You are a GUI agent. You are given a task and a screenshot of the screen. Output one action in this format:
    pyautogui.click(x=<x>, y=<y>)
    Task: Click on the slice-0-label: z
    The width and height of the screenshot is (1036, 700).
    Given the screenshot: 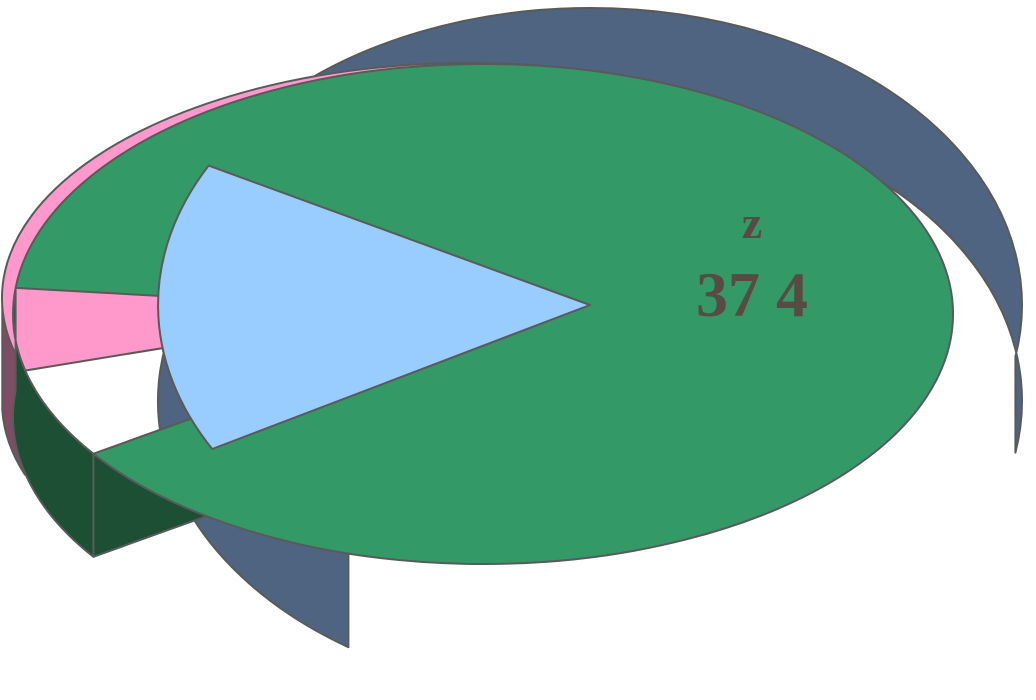 What is the action you would take?
    pyautogui.click(x=752, y=222)
    